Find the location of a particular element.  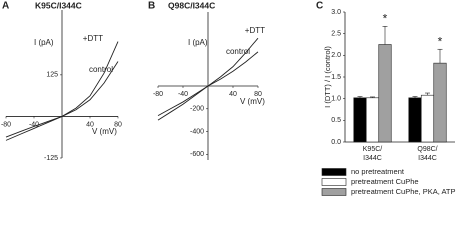

panel-label: C is located at coordinates (319, 6).